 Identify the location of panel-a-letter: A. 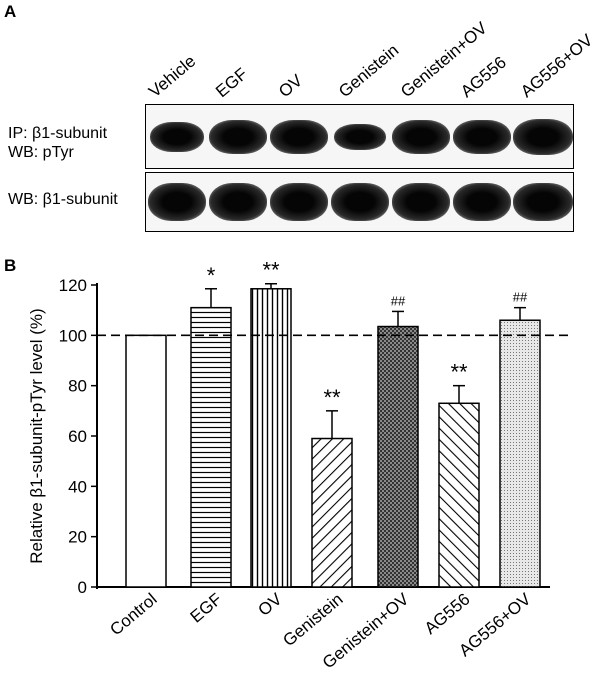
(10, 11).